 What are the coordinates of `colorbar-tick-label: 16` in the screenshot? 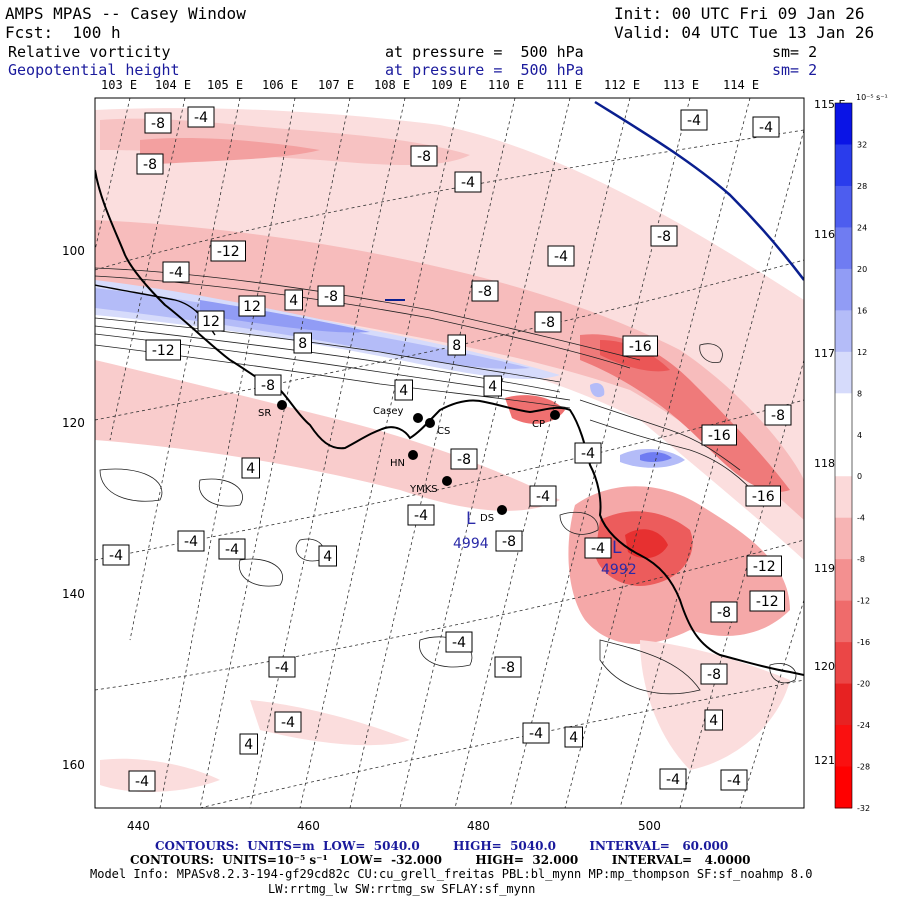 It's located at (862, 310).